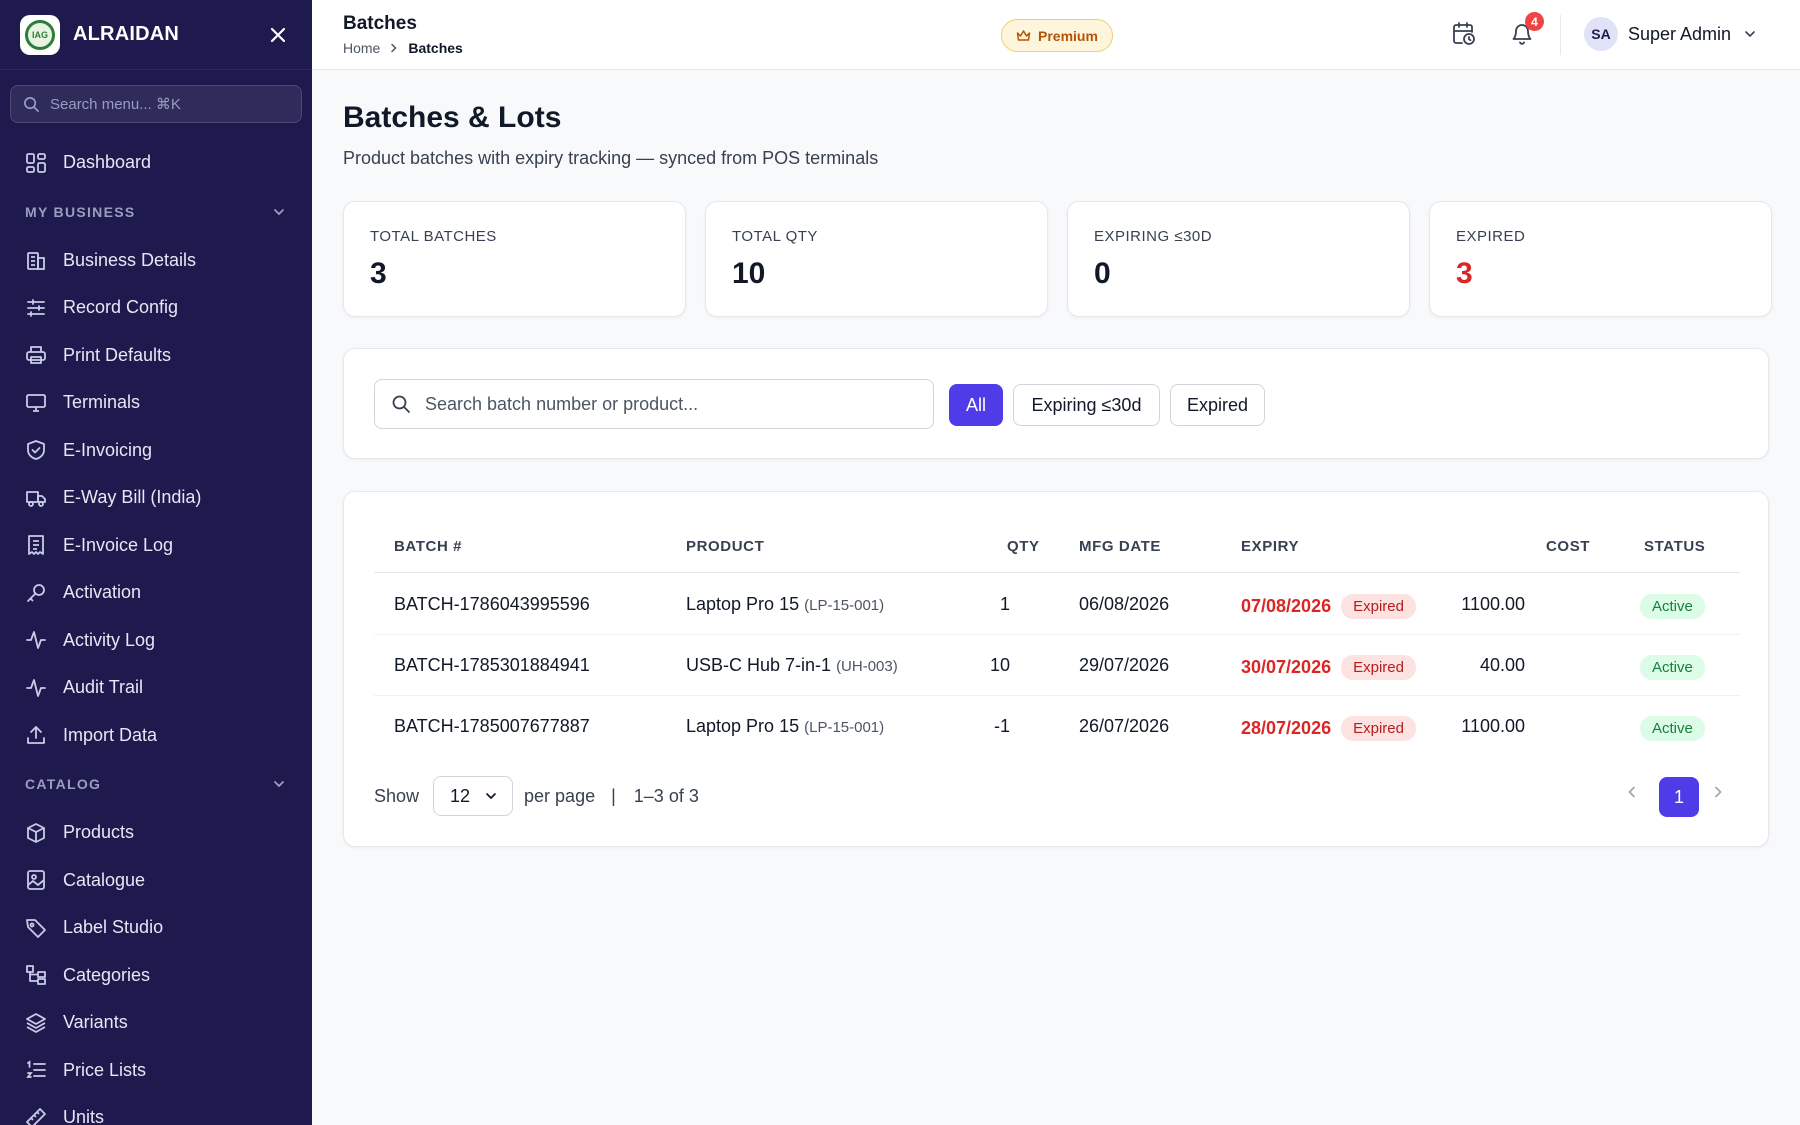 This screenshot has height=1125, width=1800. I want to click on product-code: (UH-003), so click(867, 666).